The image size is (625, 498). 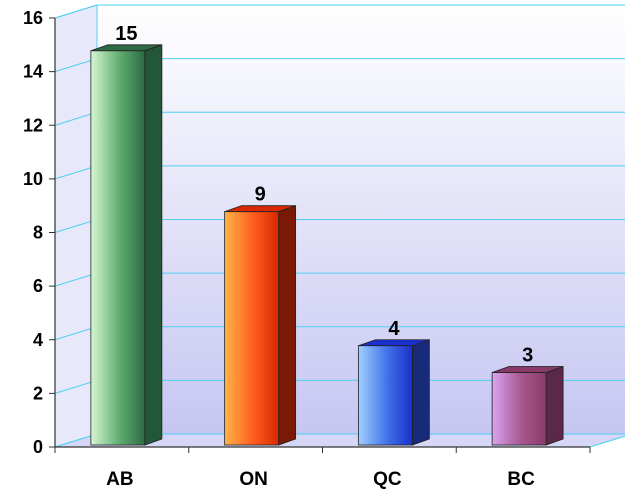 I want to click on y-tick-label: 14, so click(x=33, y=72).